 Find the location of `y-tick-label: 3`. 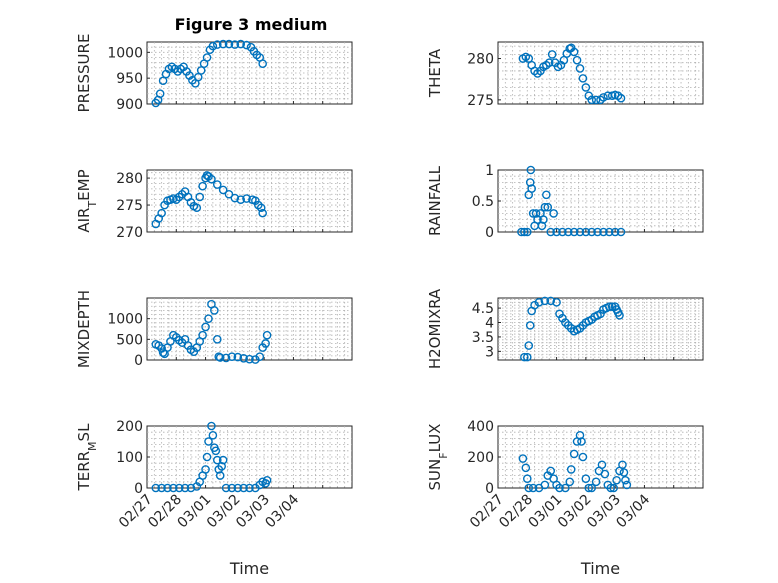

y-tick-label: 3 is located at coordinates (489, 352).